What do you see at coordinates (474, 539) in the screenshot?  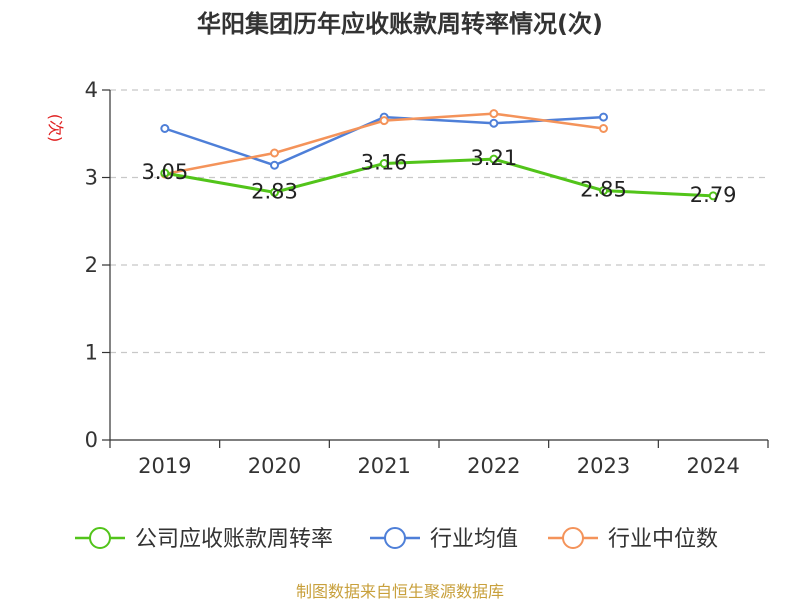 I see `legend-label: 行业均值` at bounding box center [474, 539].